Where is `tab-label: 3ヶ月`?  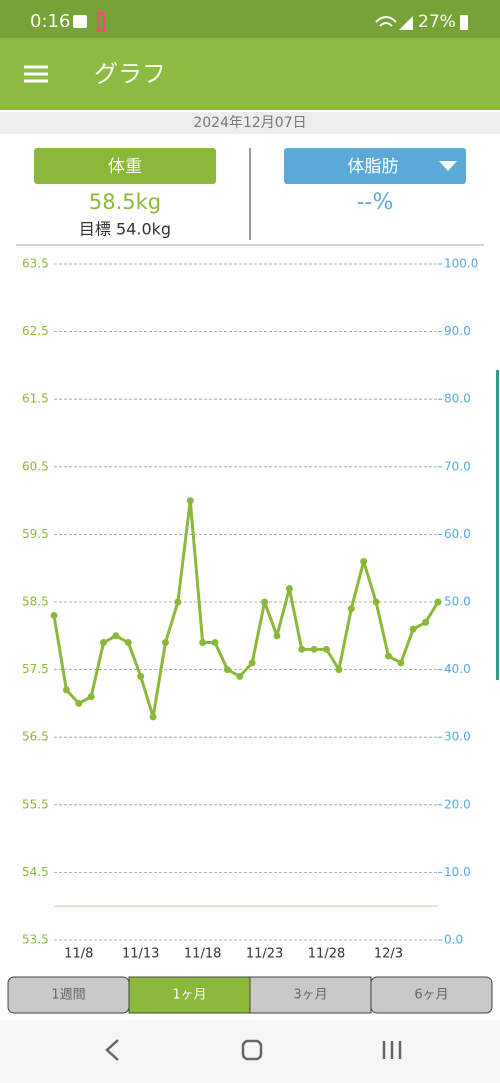
tab-label: 3ヶ月 is located at coordinates (310, 995).